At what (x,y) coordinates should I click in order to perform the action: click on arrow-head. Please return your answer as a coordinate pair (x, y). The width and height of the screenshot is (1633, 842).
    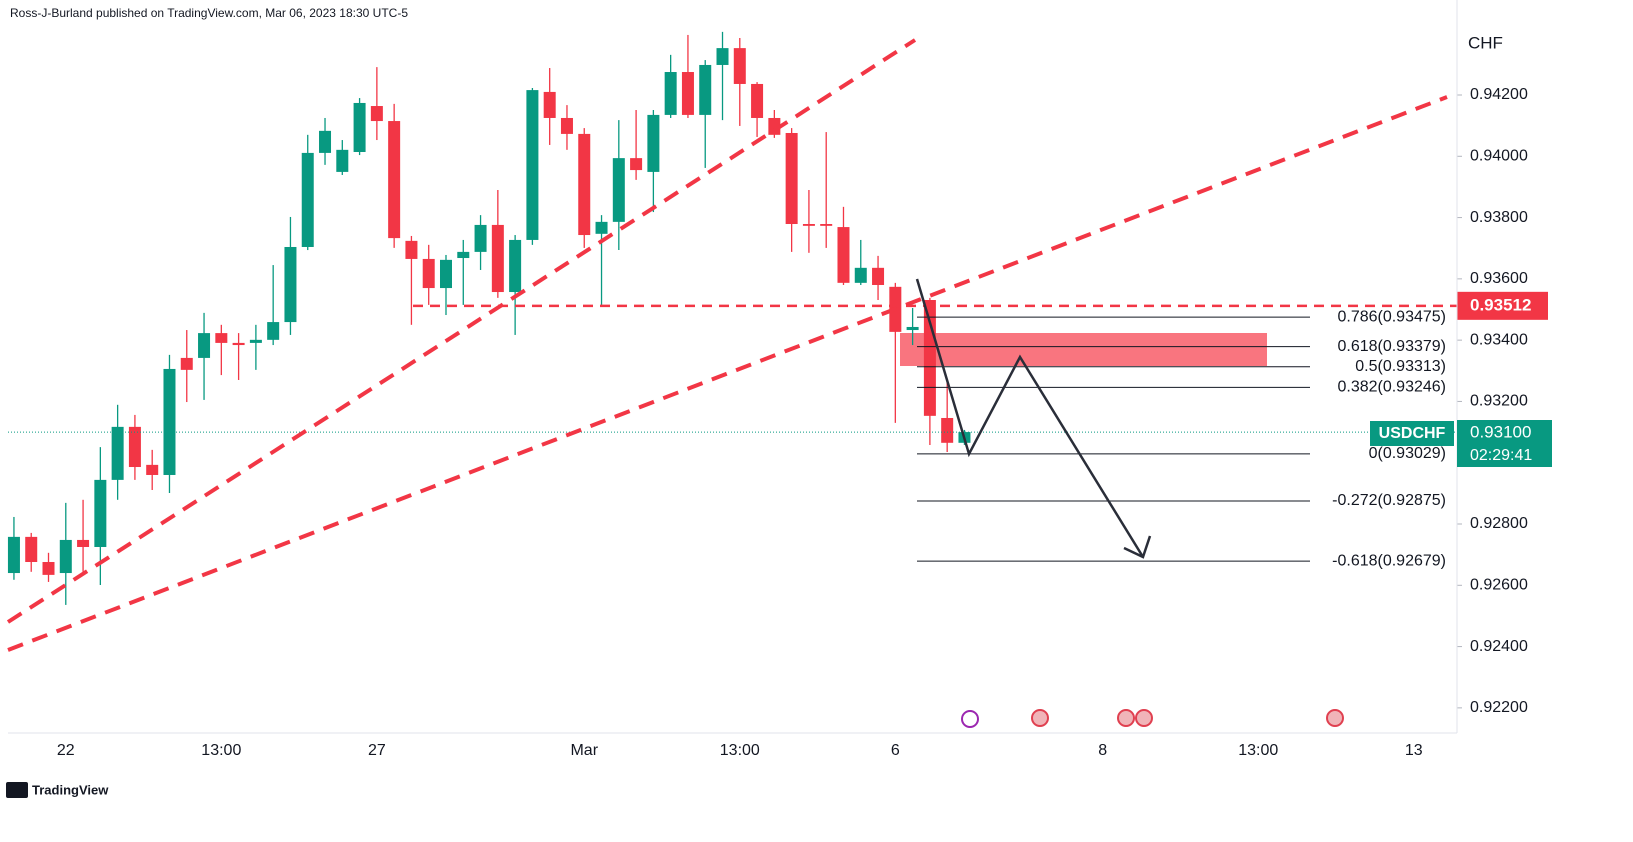
    Looking at the image, I should click on (1137, 547).